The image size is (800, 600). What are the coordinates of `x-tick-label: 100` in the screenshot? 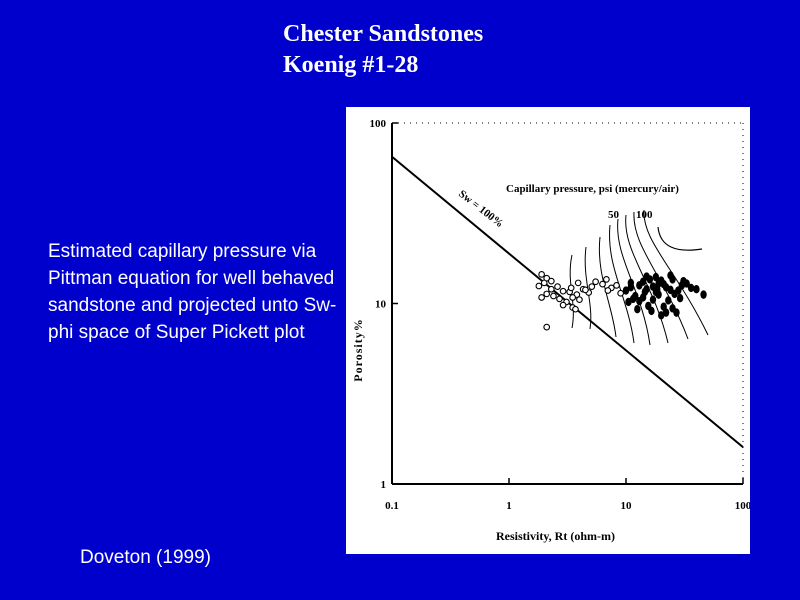 It's located at (742, 506).